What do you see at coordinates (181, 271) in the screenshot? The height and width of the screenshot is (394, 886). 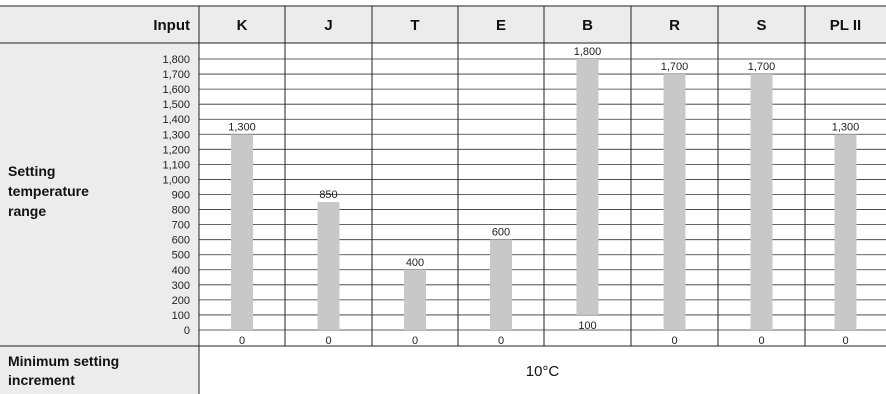 I see `y-tick-label: 400` at bounding box center [181, 271].